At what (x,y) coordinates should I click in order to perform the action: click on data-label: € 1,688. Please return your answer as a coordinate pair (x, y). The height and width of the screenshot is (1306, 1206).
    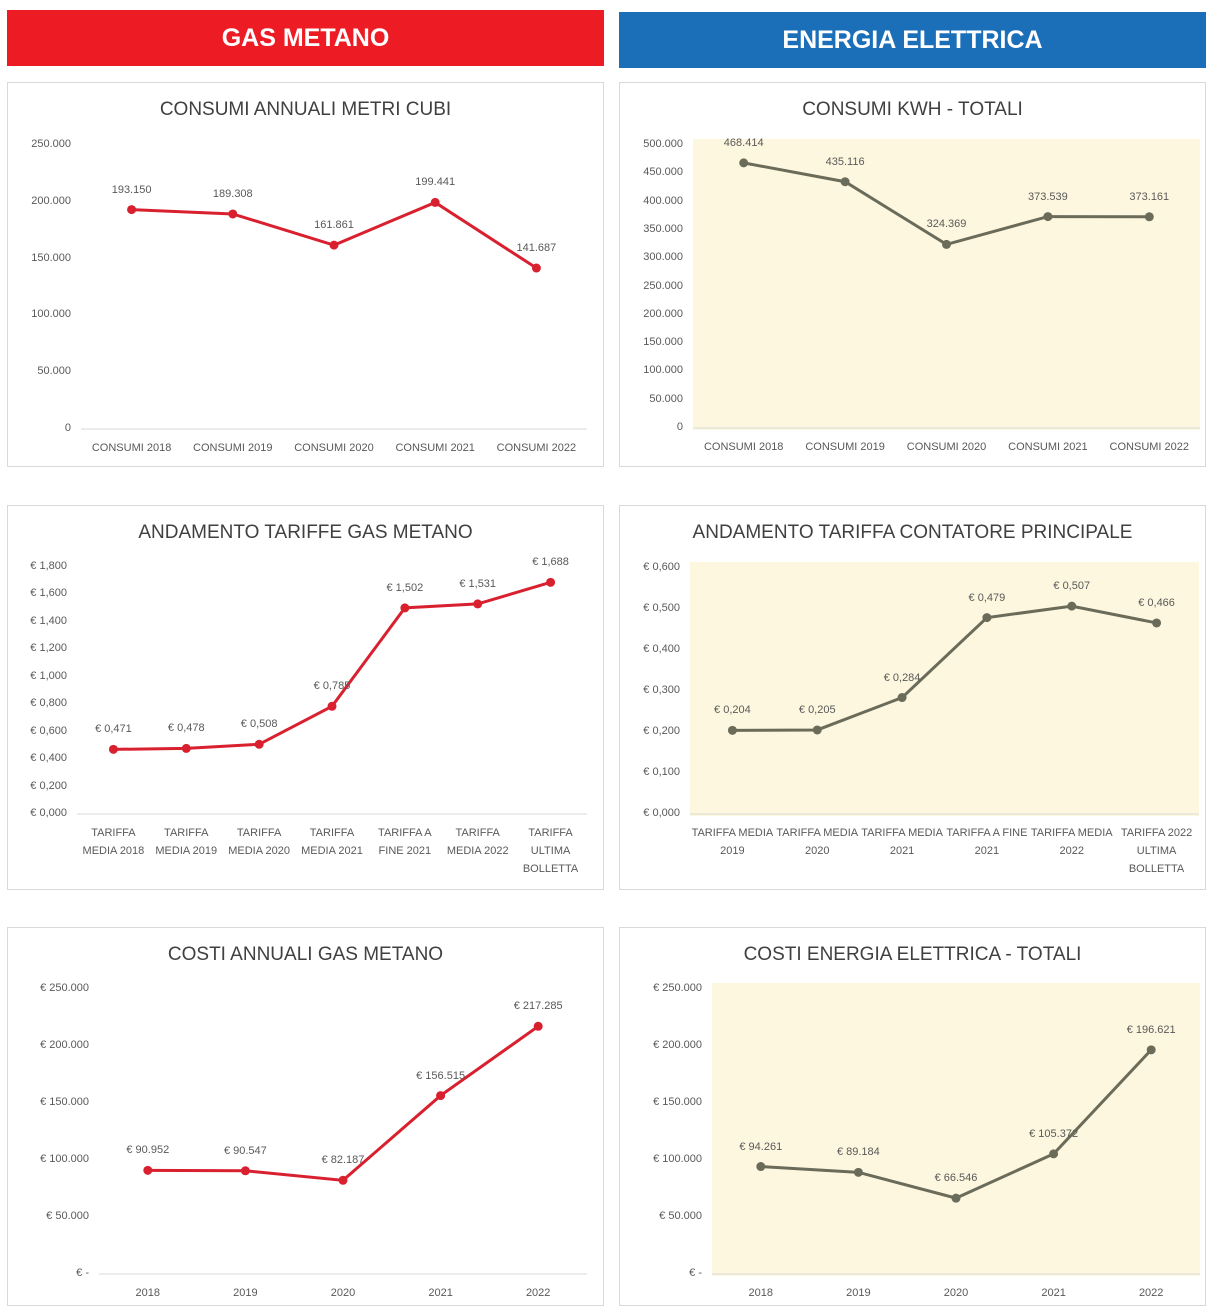
    Looking at the image, I should click on (550, 562).